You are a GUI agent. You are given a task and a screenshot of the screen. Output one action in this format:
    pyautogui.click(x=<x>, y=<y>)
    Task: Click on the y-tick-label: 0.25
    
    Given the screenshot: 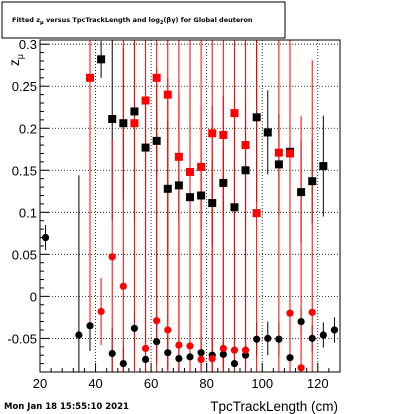 What is the action you would take?
    pyautogui.click(x=24, y=86)
    